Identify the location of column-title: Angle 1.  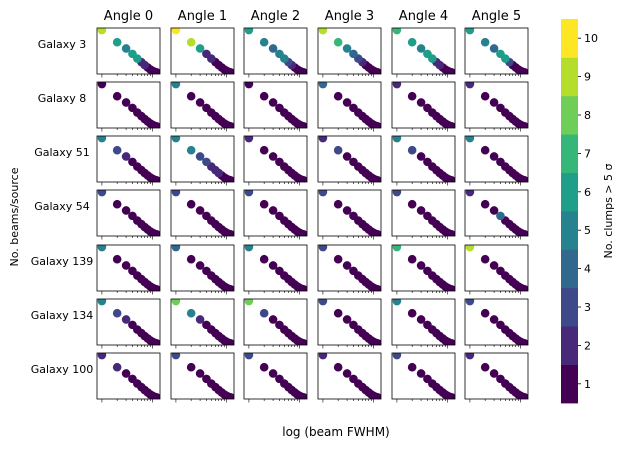
(202, 16).